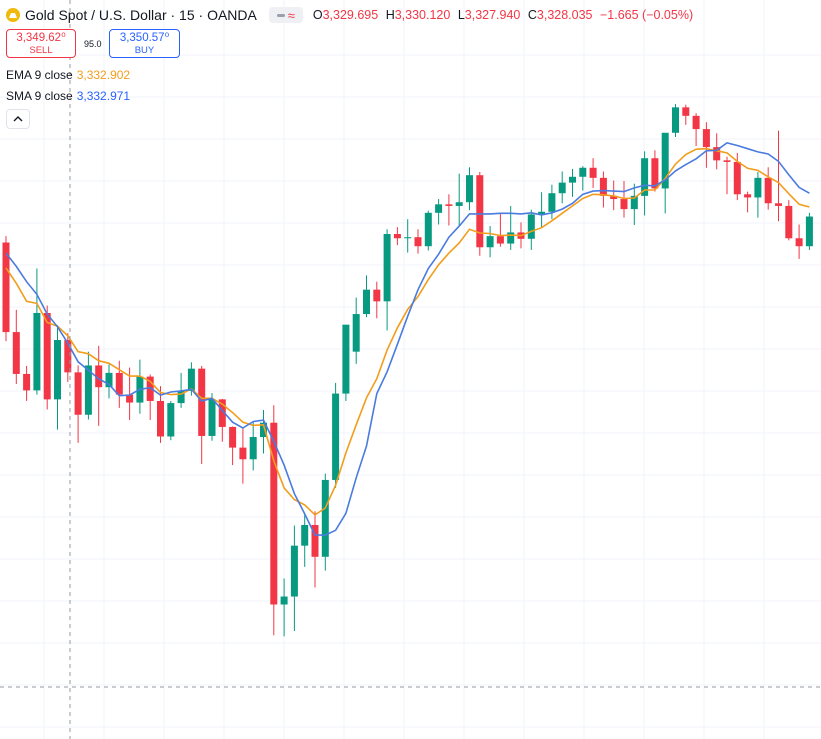 This screenshot has height=739, width=821. I want to click on sell-button: 3,349.62⁰ SELL, so click(41, 43).